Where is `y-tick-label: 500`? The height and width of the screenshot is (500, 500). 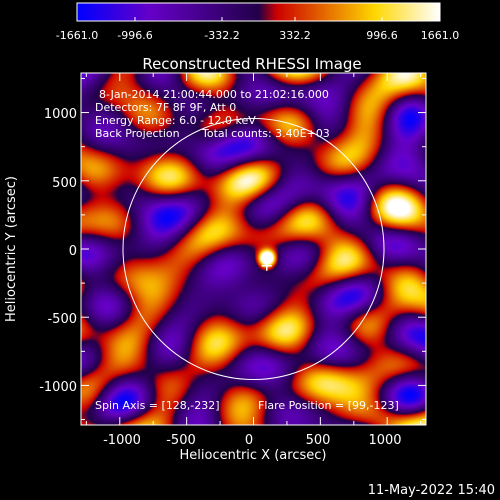 y-tick-label: 500 is located at coordinates (64, 183).